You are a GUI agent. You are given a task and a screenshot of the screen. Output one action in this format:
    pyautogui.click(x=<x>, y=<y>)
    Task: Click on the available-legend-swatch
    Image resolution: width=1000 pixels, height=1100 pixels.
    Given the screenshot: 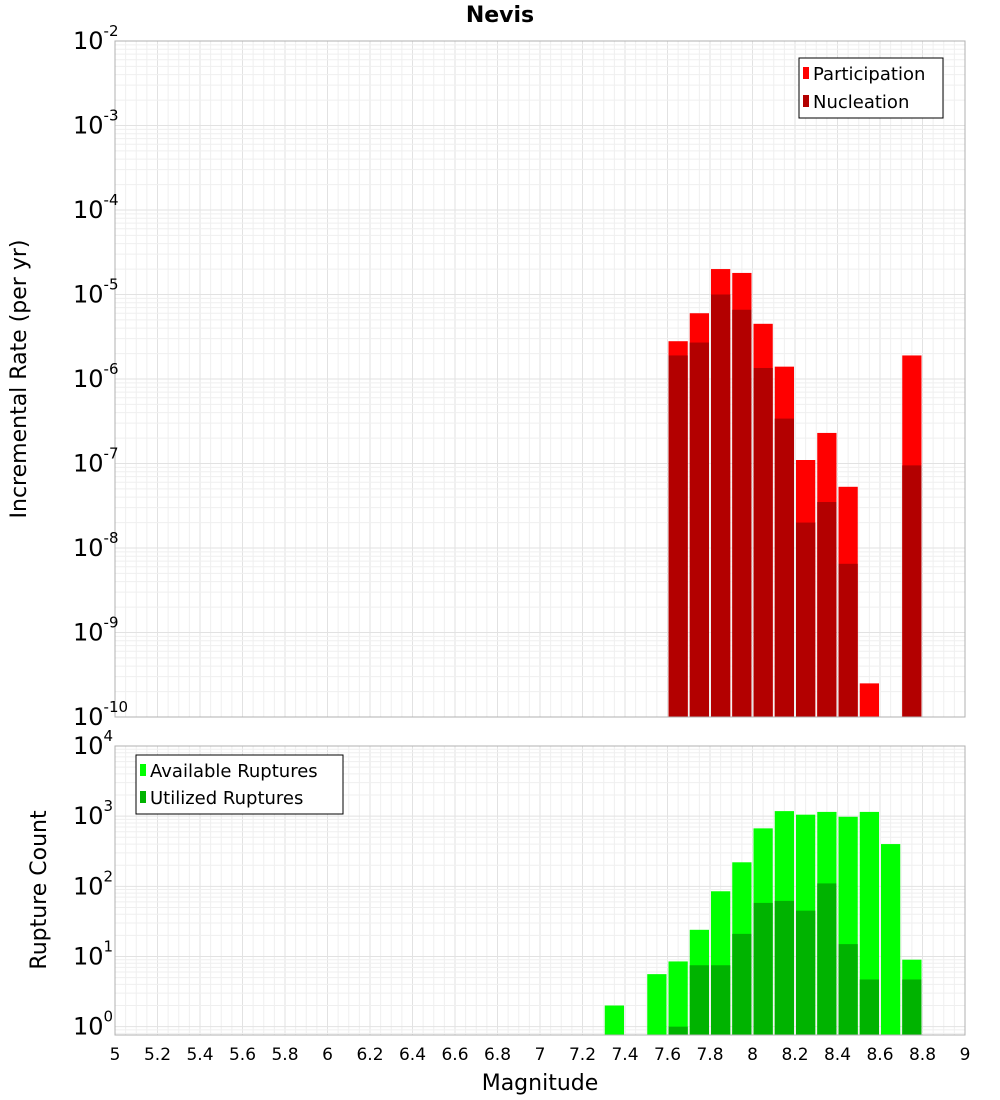 What is the action you would take?
    pyautogui.click(x=143, y=770)
    